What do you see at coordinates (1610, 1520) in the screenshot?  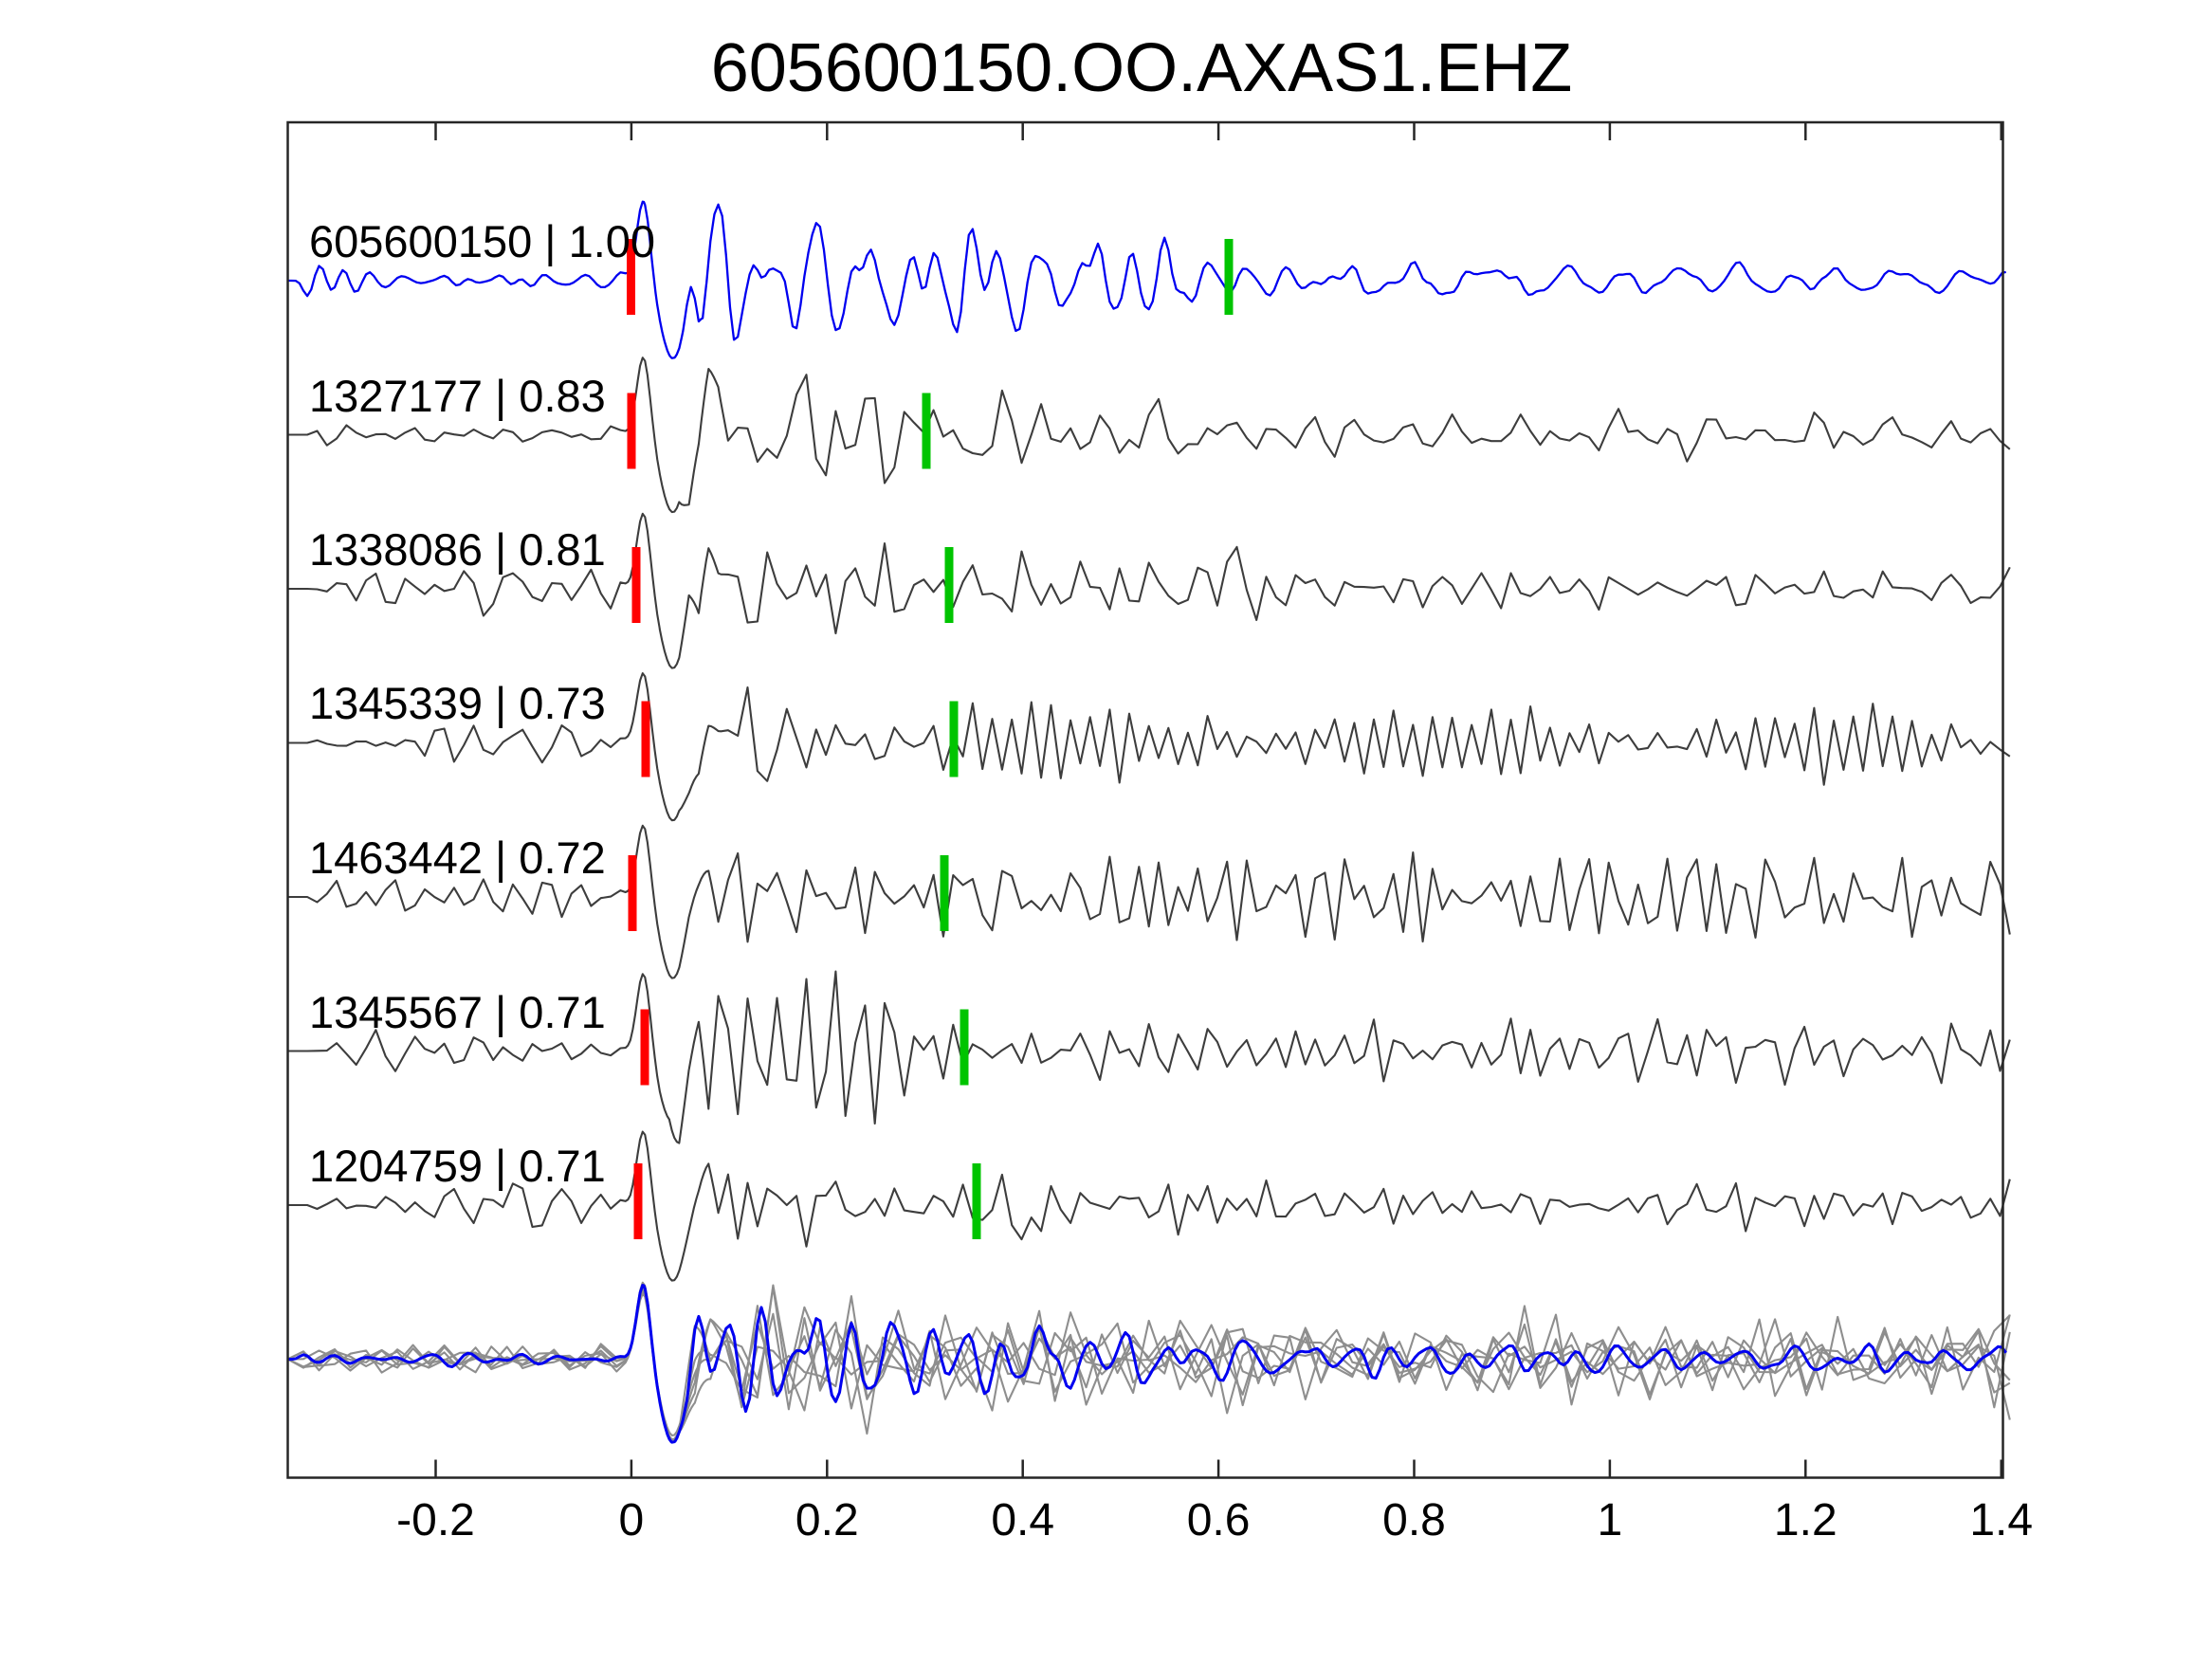 I see `svg-text: 1` at bounding box center [1610, 1520].